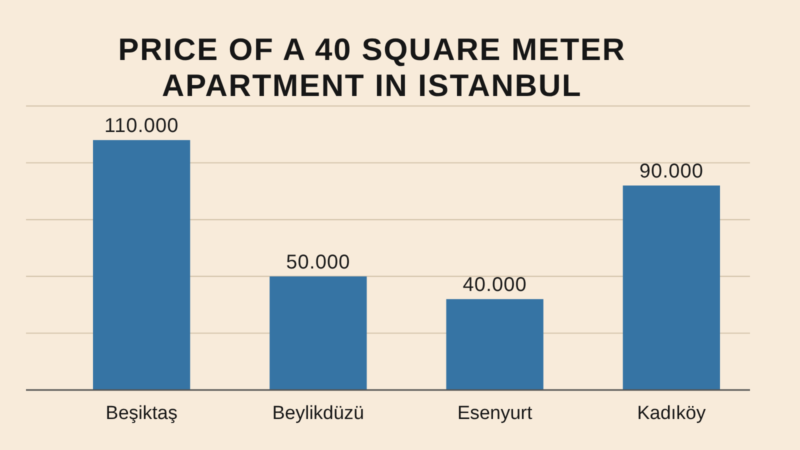 Image resolution: width=800 pixels, height=450 pixels. Describe the element at coordinates (671, 171) in the screenshot. I see `data-label: 90.000` at that location.